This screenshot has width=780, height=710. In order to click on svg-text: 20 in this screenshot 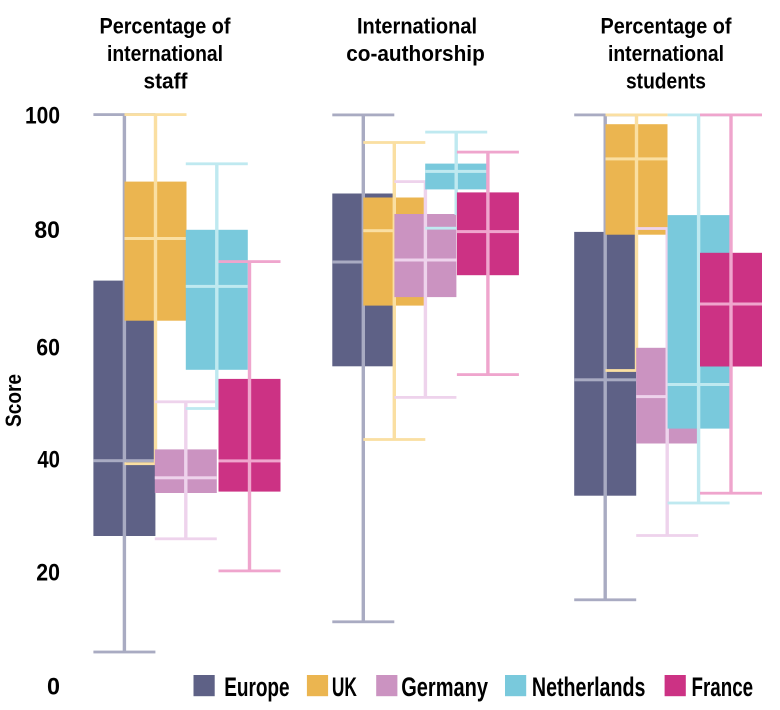, I will do `click(48, 573)`.